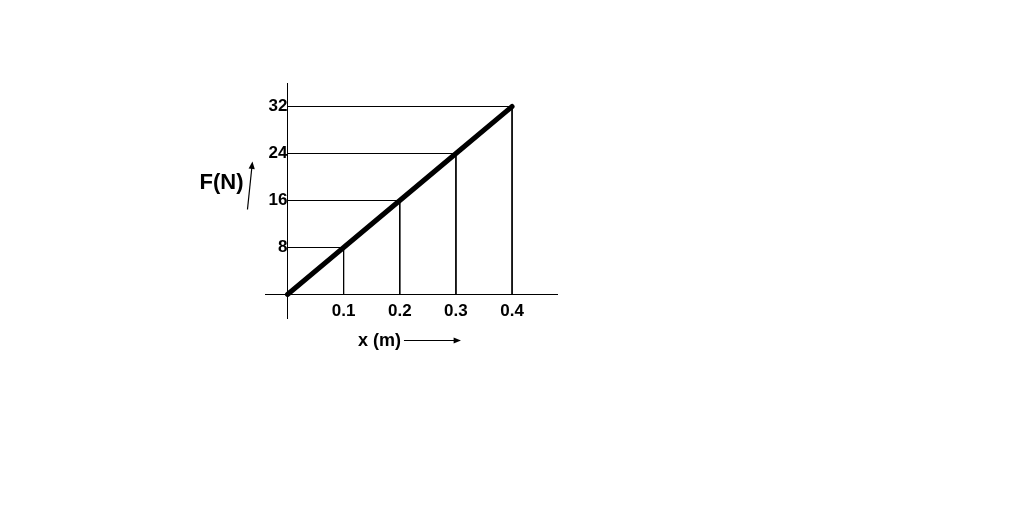  Describe the element at coordinates (343, 311) in the screenshot. I see `x-tick-label: 0.1` at that location.